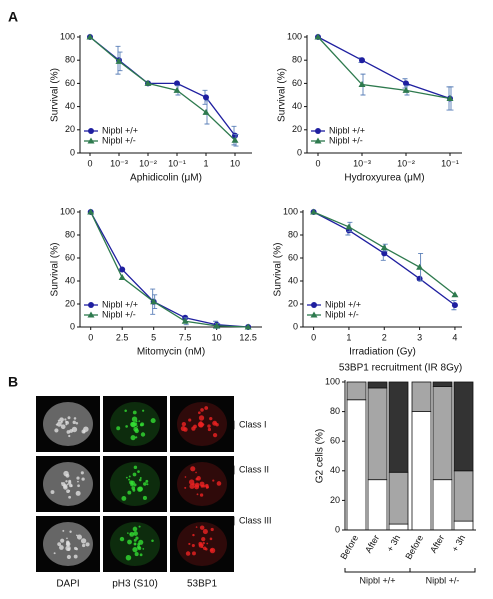  Describe the element at coordinates (253, 424) in the screenshot. I see `legend-label: Class I` at that location.